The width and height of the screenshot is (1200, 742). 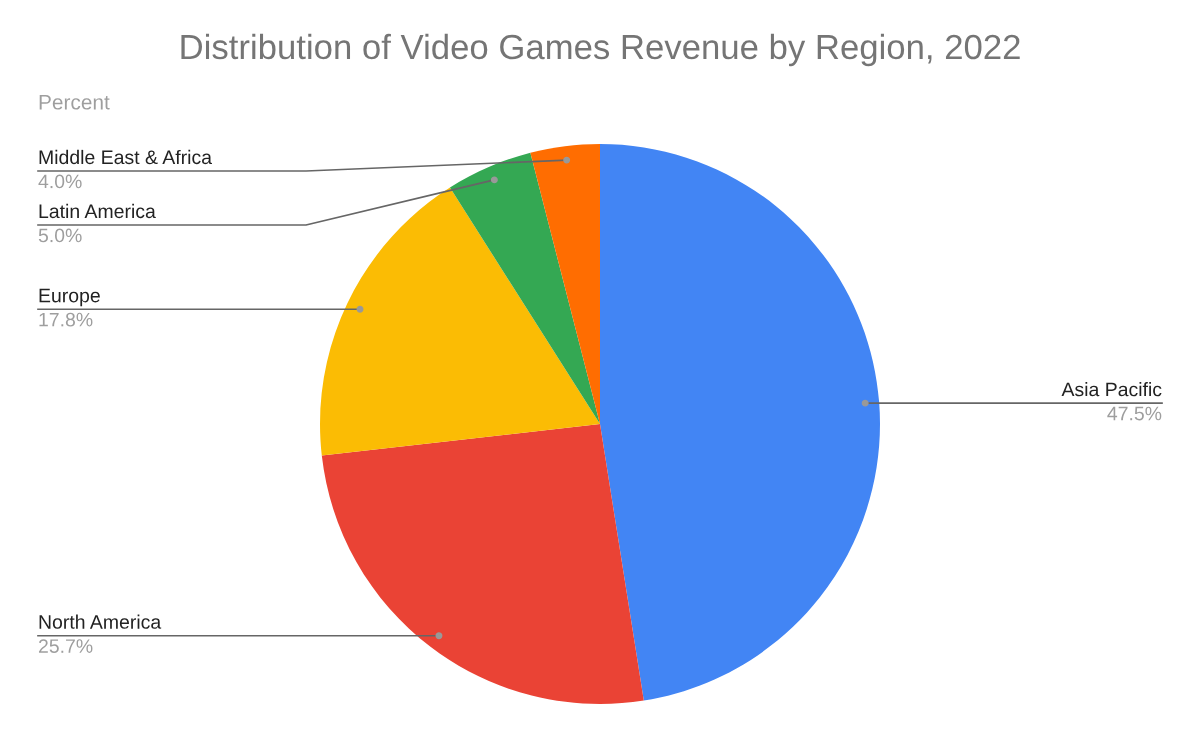 What do you see at coordinates (1134, 413) in the screenshot?
I see `data-label: 47.5%` at bounding box center [1134, 413].